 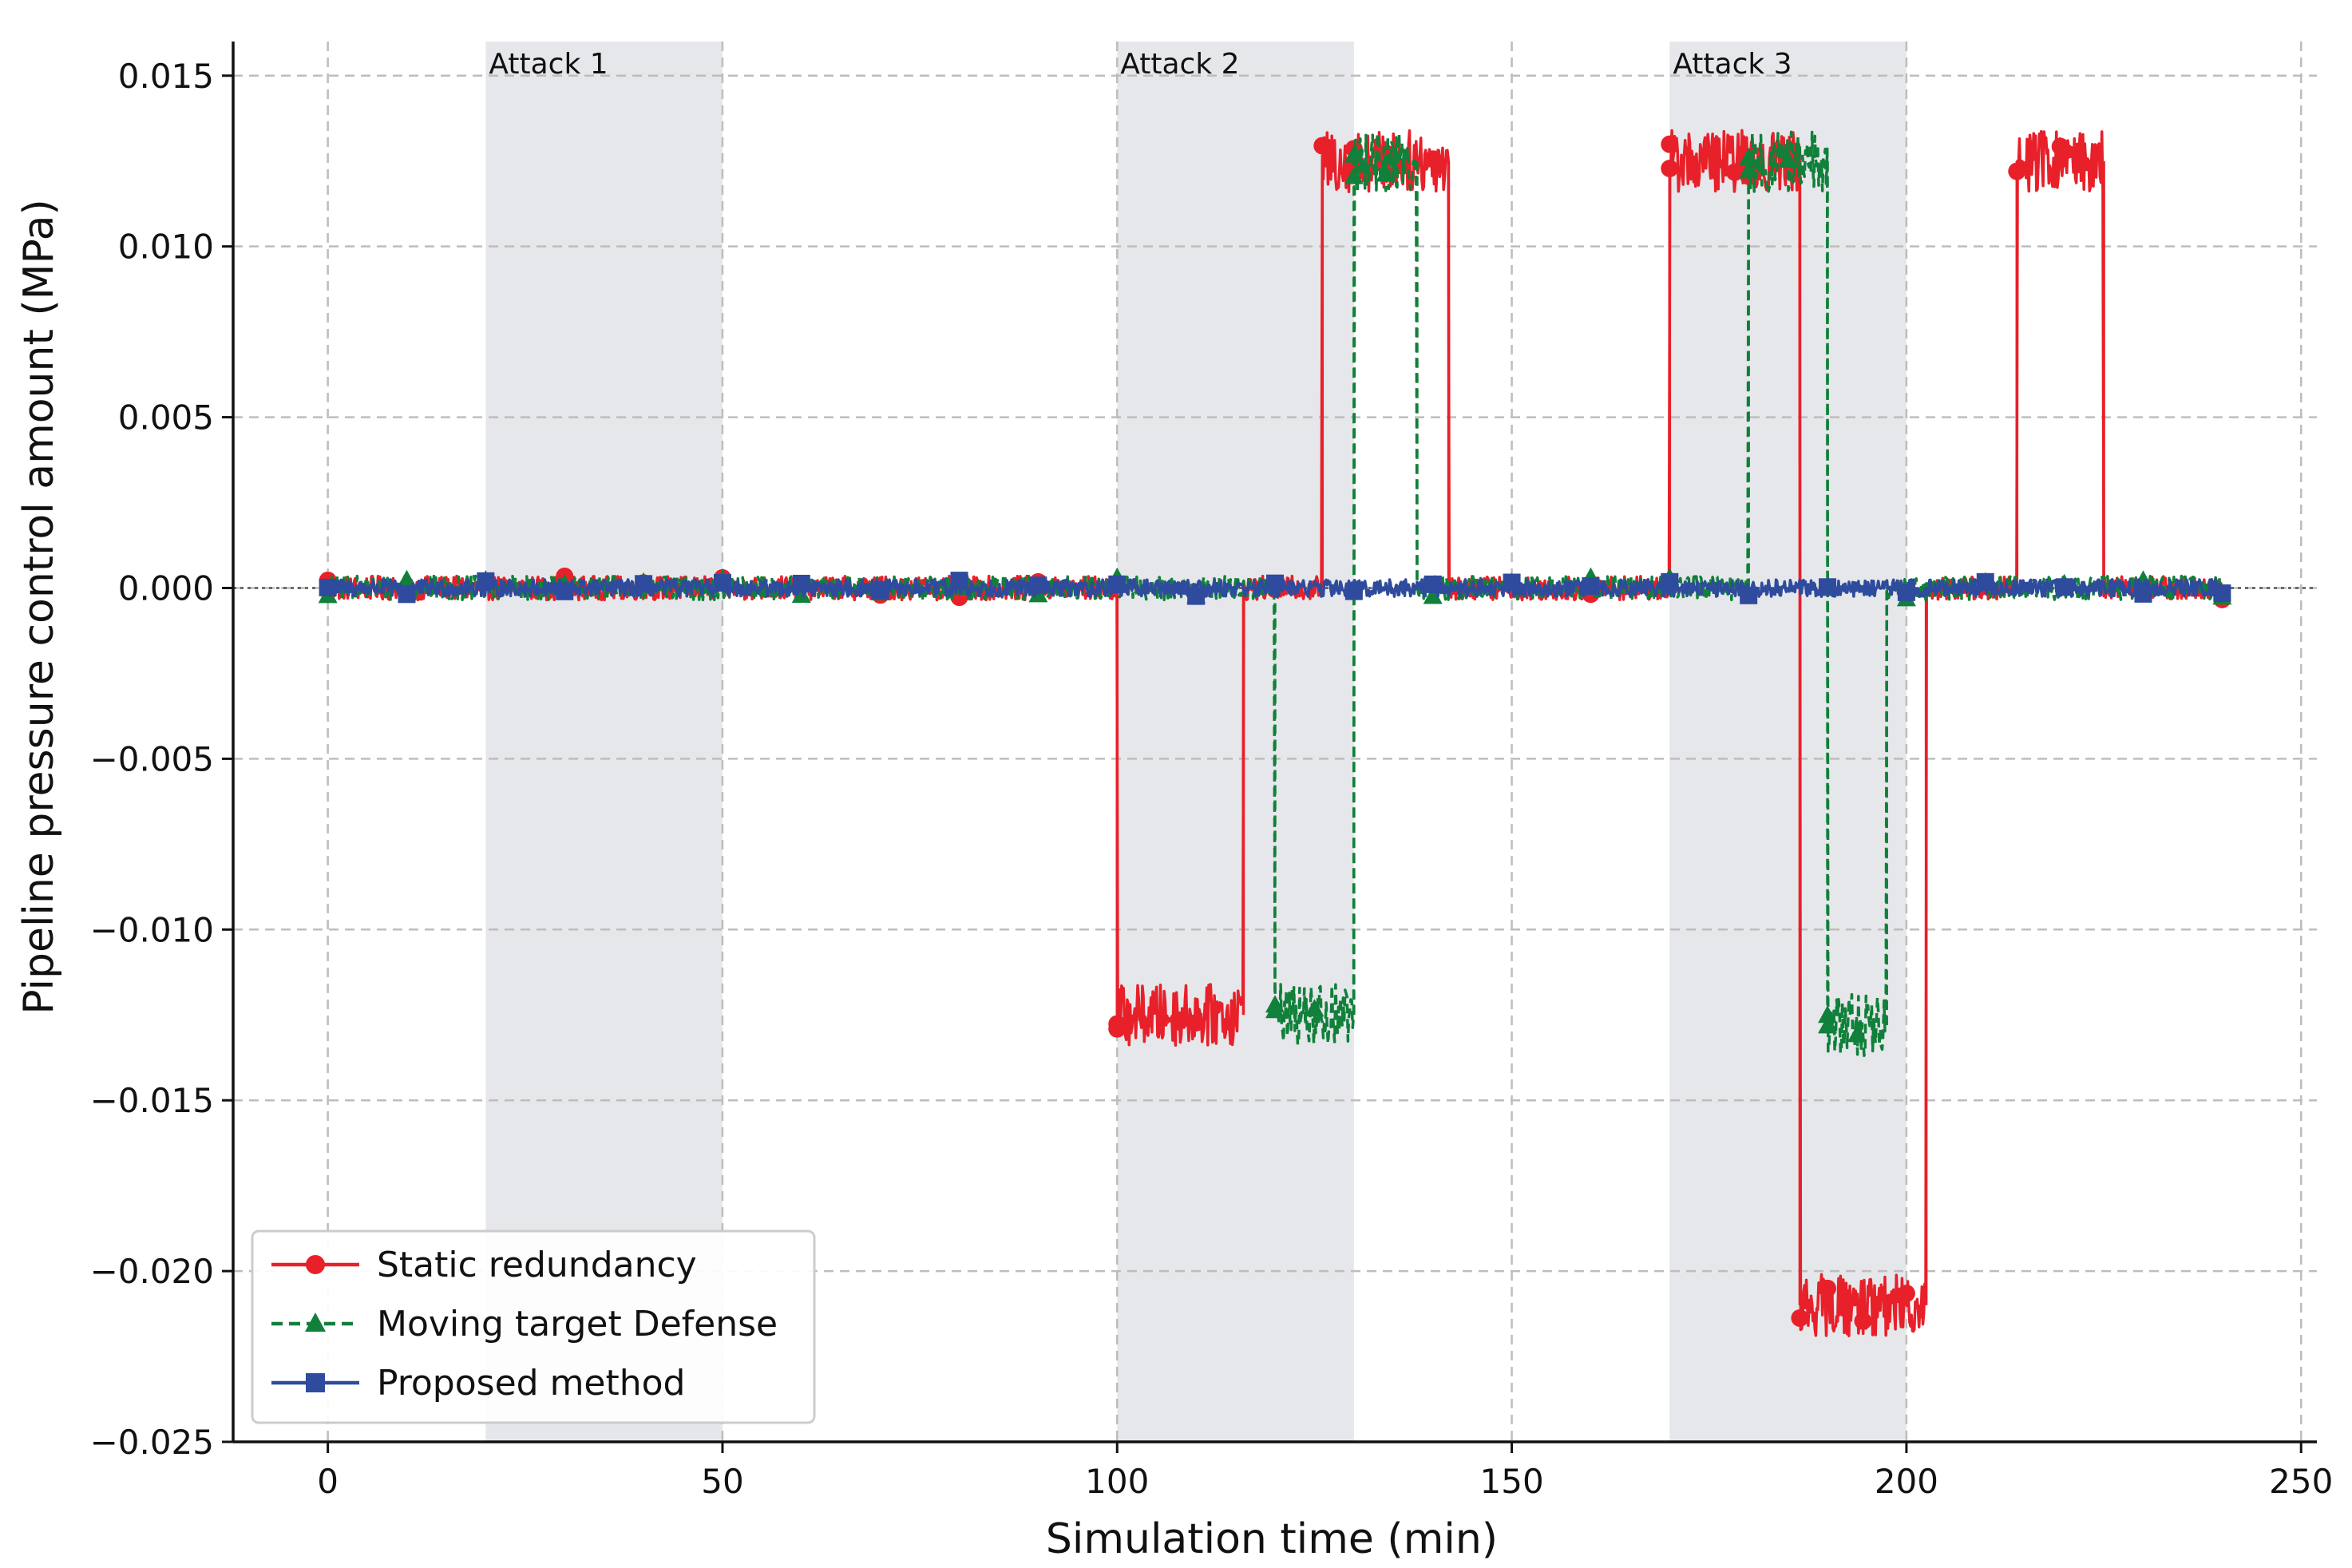 What do you see at coordinates (328, 1481) in the screenshot?
I see `x-tick-label-0: 0` at bounding box center [328, 1481].